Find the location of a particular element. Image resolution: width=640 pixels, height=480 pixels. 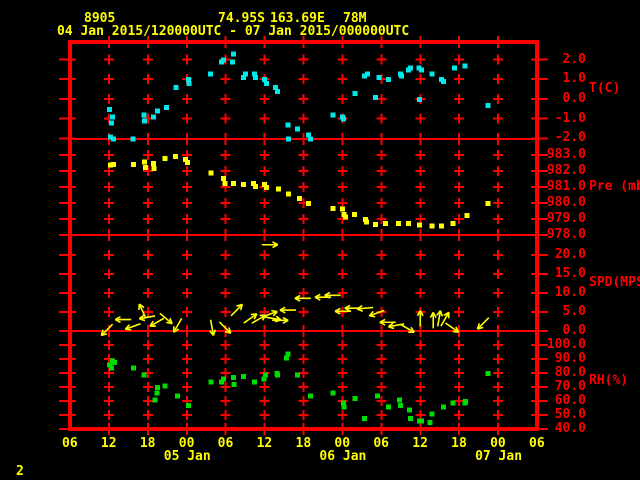

temperature-axis-title: T(C) is located at coordinates (605, 88).